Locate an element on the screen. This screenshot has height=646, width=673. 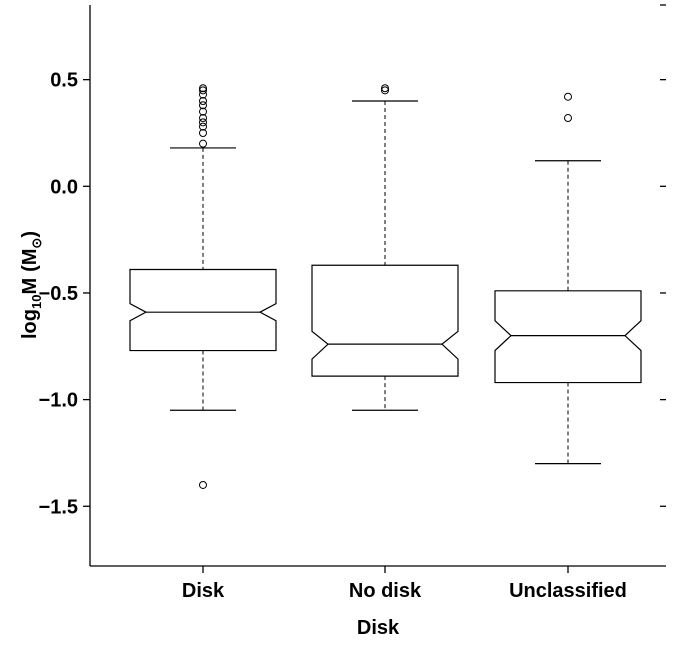
box-disk is located at coordinates (203, 286).